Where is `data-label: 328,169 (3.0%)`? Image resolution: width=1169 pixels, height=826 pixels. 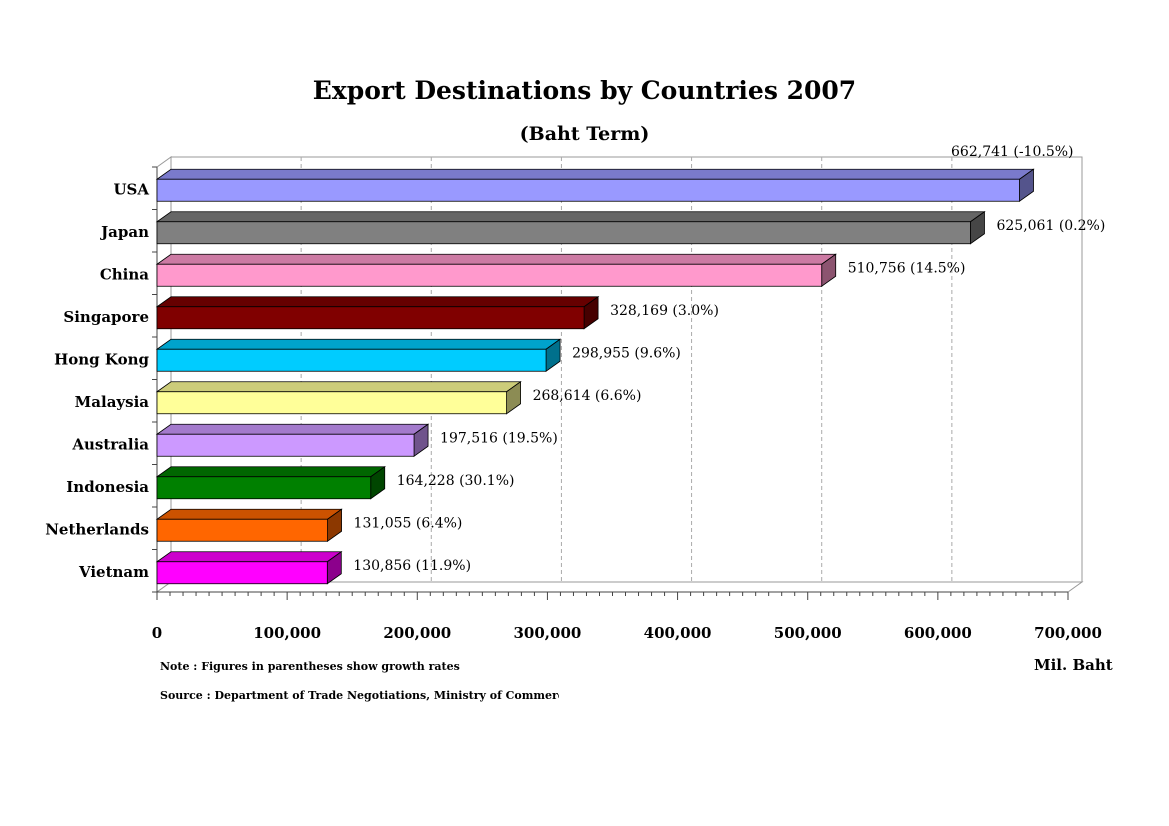
data-label: 328,169 (3.0%) is located at coordinates (664, 311).